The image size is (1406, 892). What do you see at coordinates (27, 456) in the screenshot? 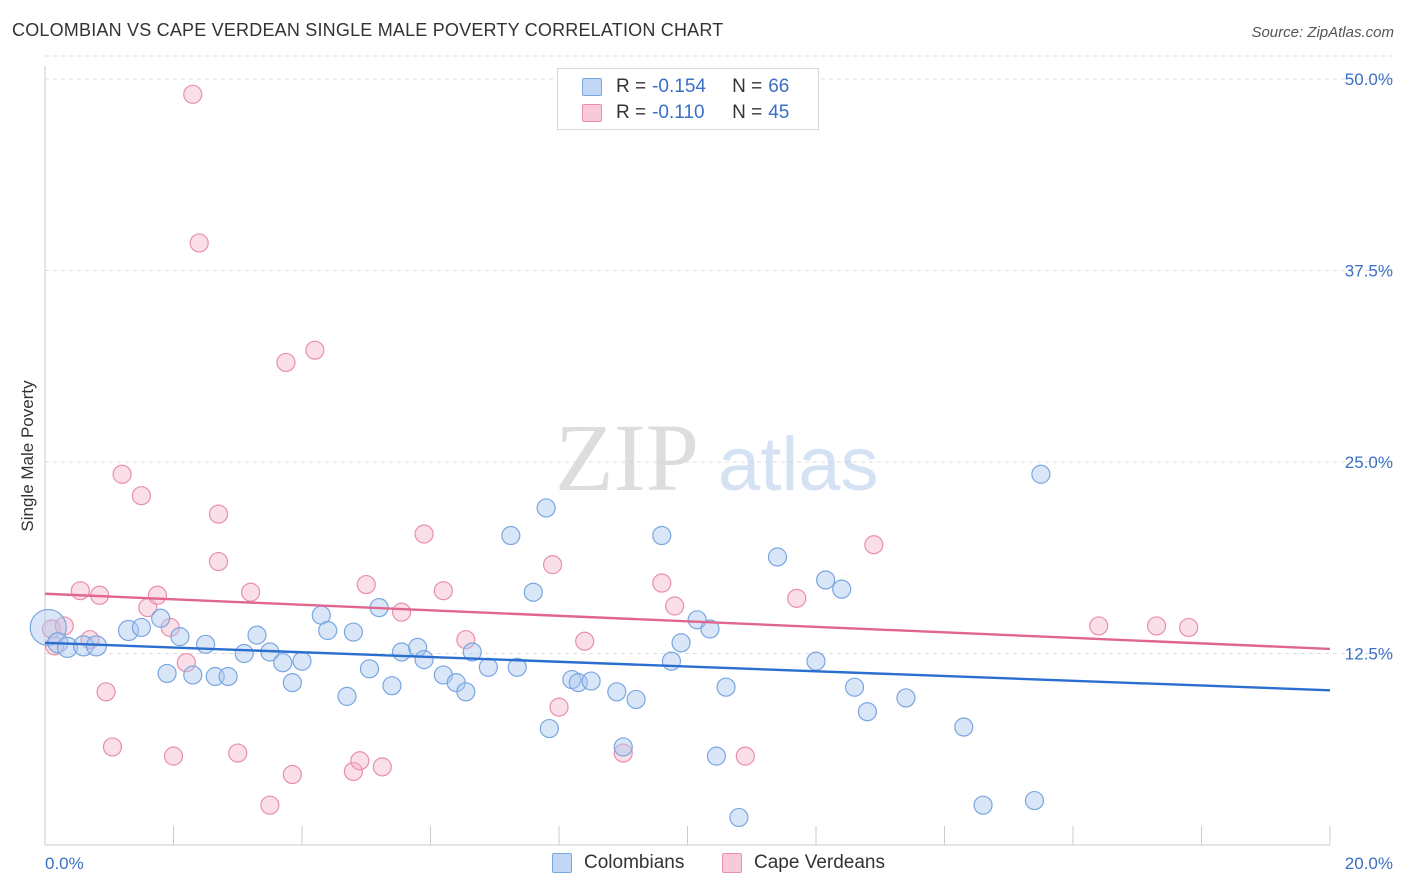
I see `y-axis-title: Single Male Poverty` at bounding box center [27, 456].